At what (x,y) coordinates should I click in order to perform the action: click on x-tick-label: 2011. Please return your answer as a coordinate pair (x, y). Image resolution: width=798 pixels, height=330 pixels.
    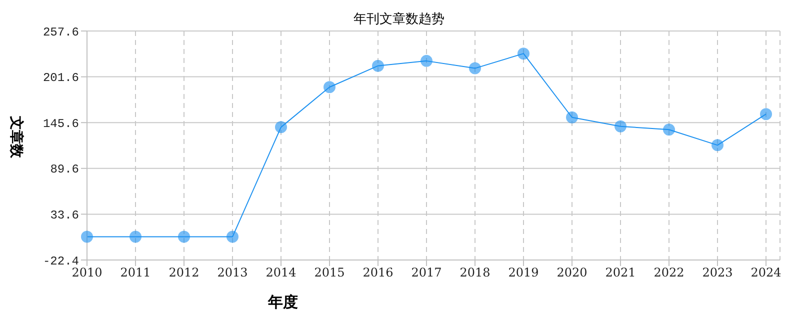
    Looking at the image, I should click on (135, 273).